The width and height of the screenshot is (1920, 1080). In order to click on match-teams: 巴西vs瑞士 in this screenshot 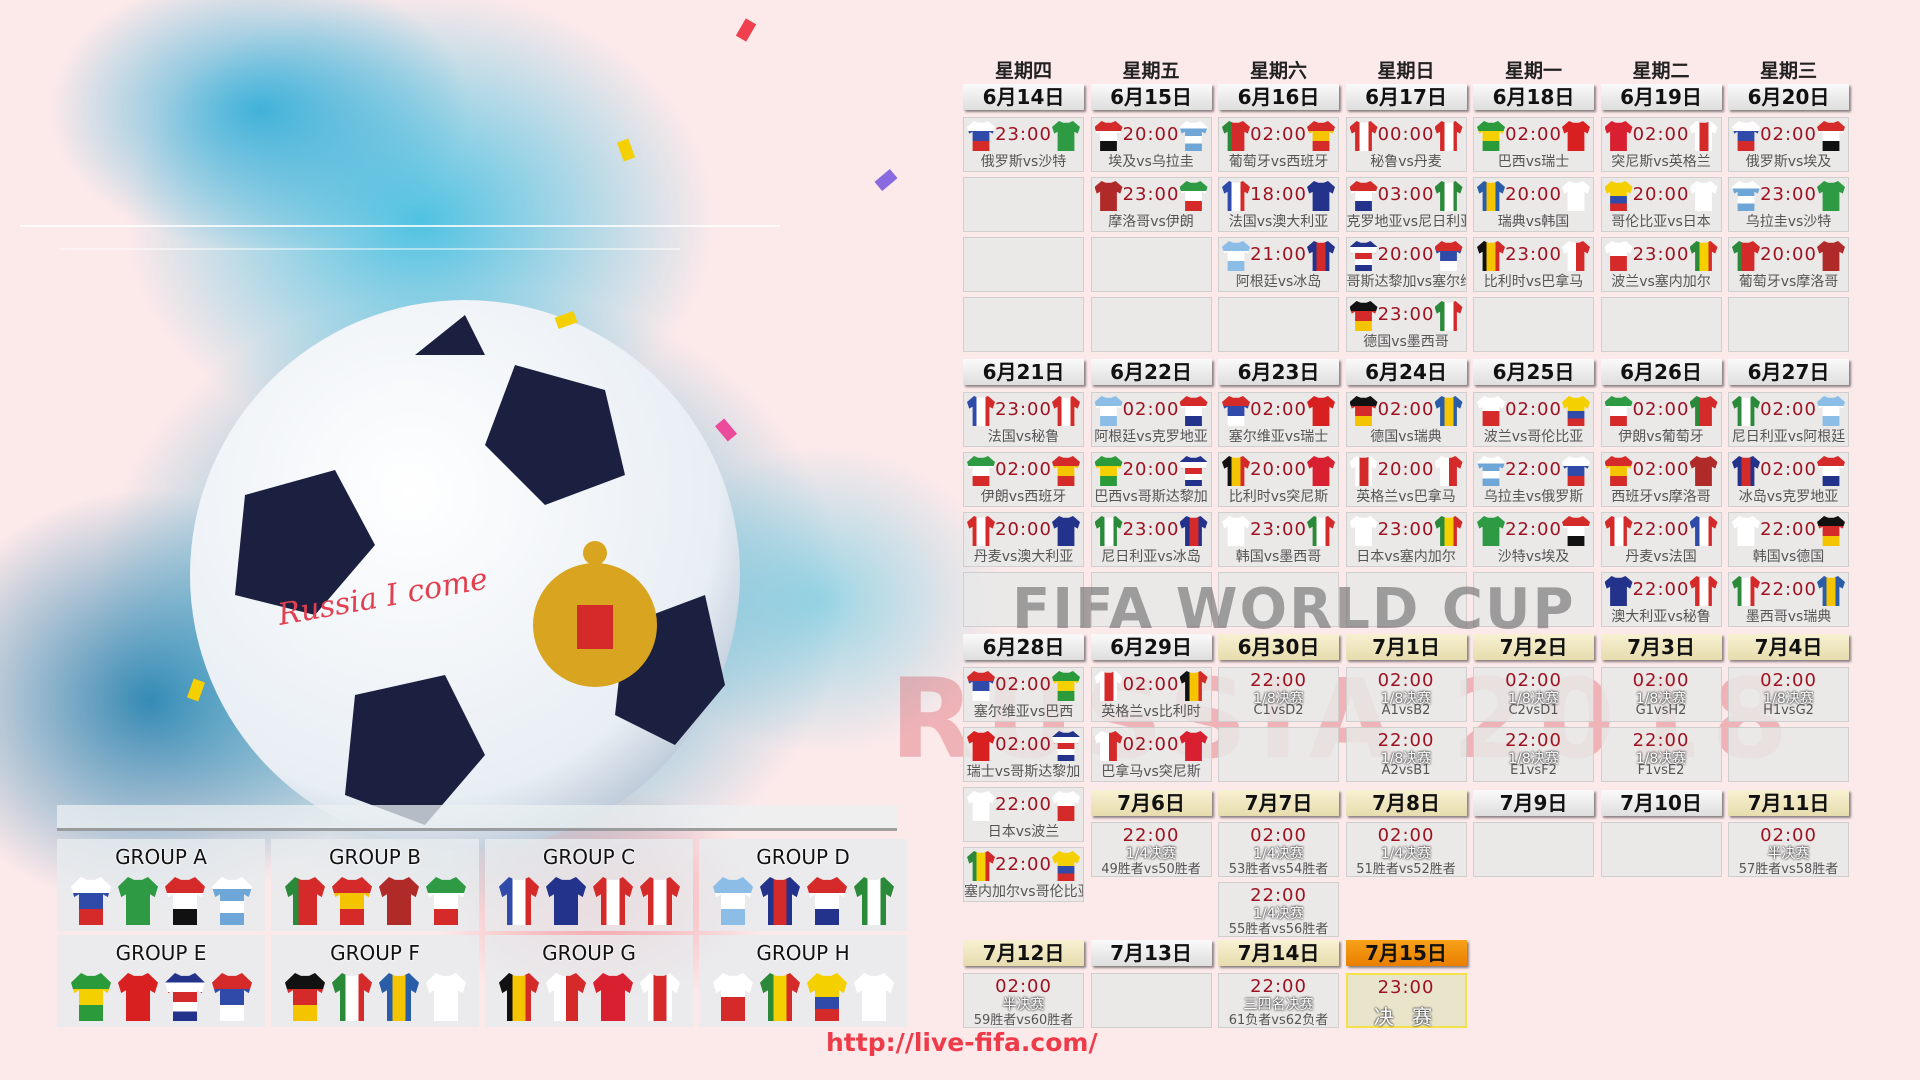, I will do `click(1533, 162)`.